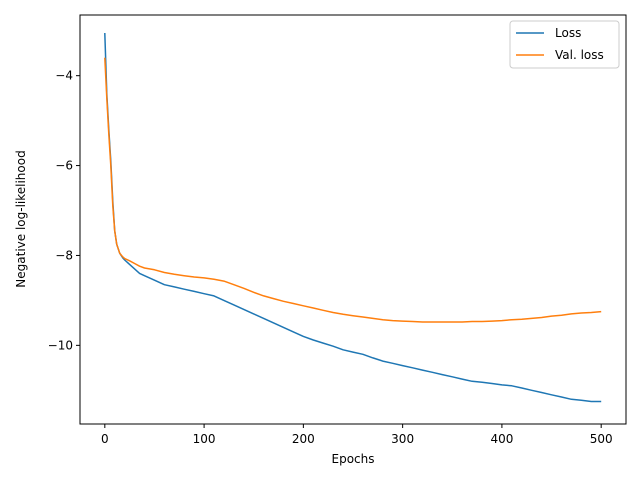 The height and width of the screenshot is (480, 640). I want to click on y-tick-label: −8, so click(64, 255).